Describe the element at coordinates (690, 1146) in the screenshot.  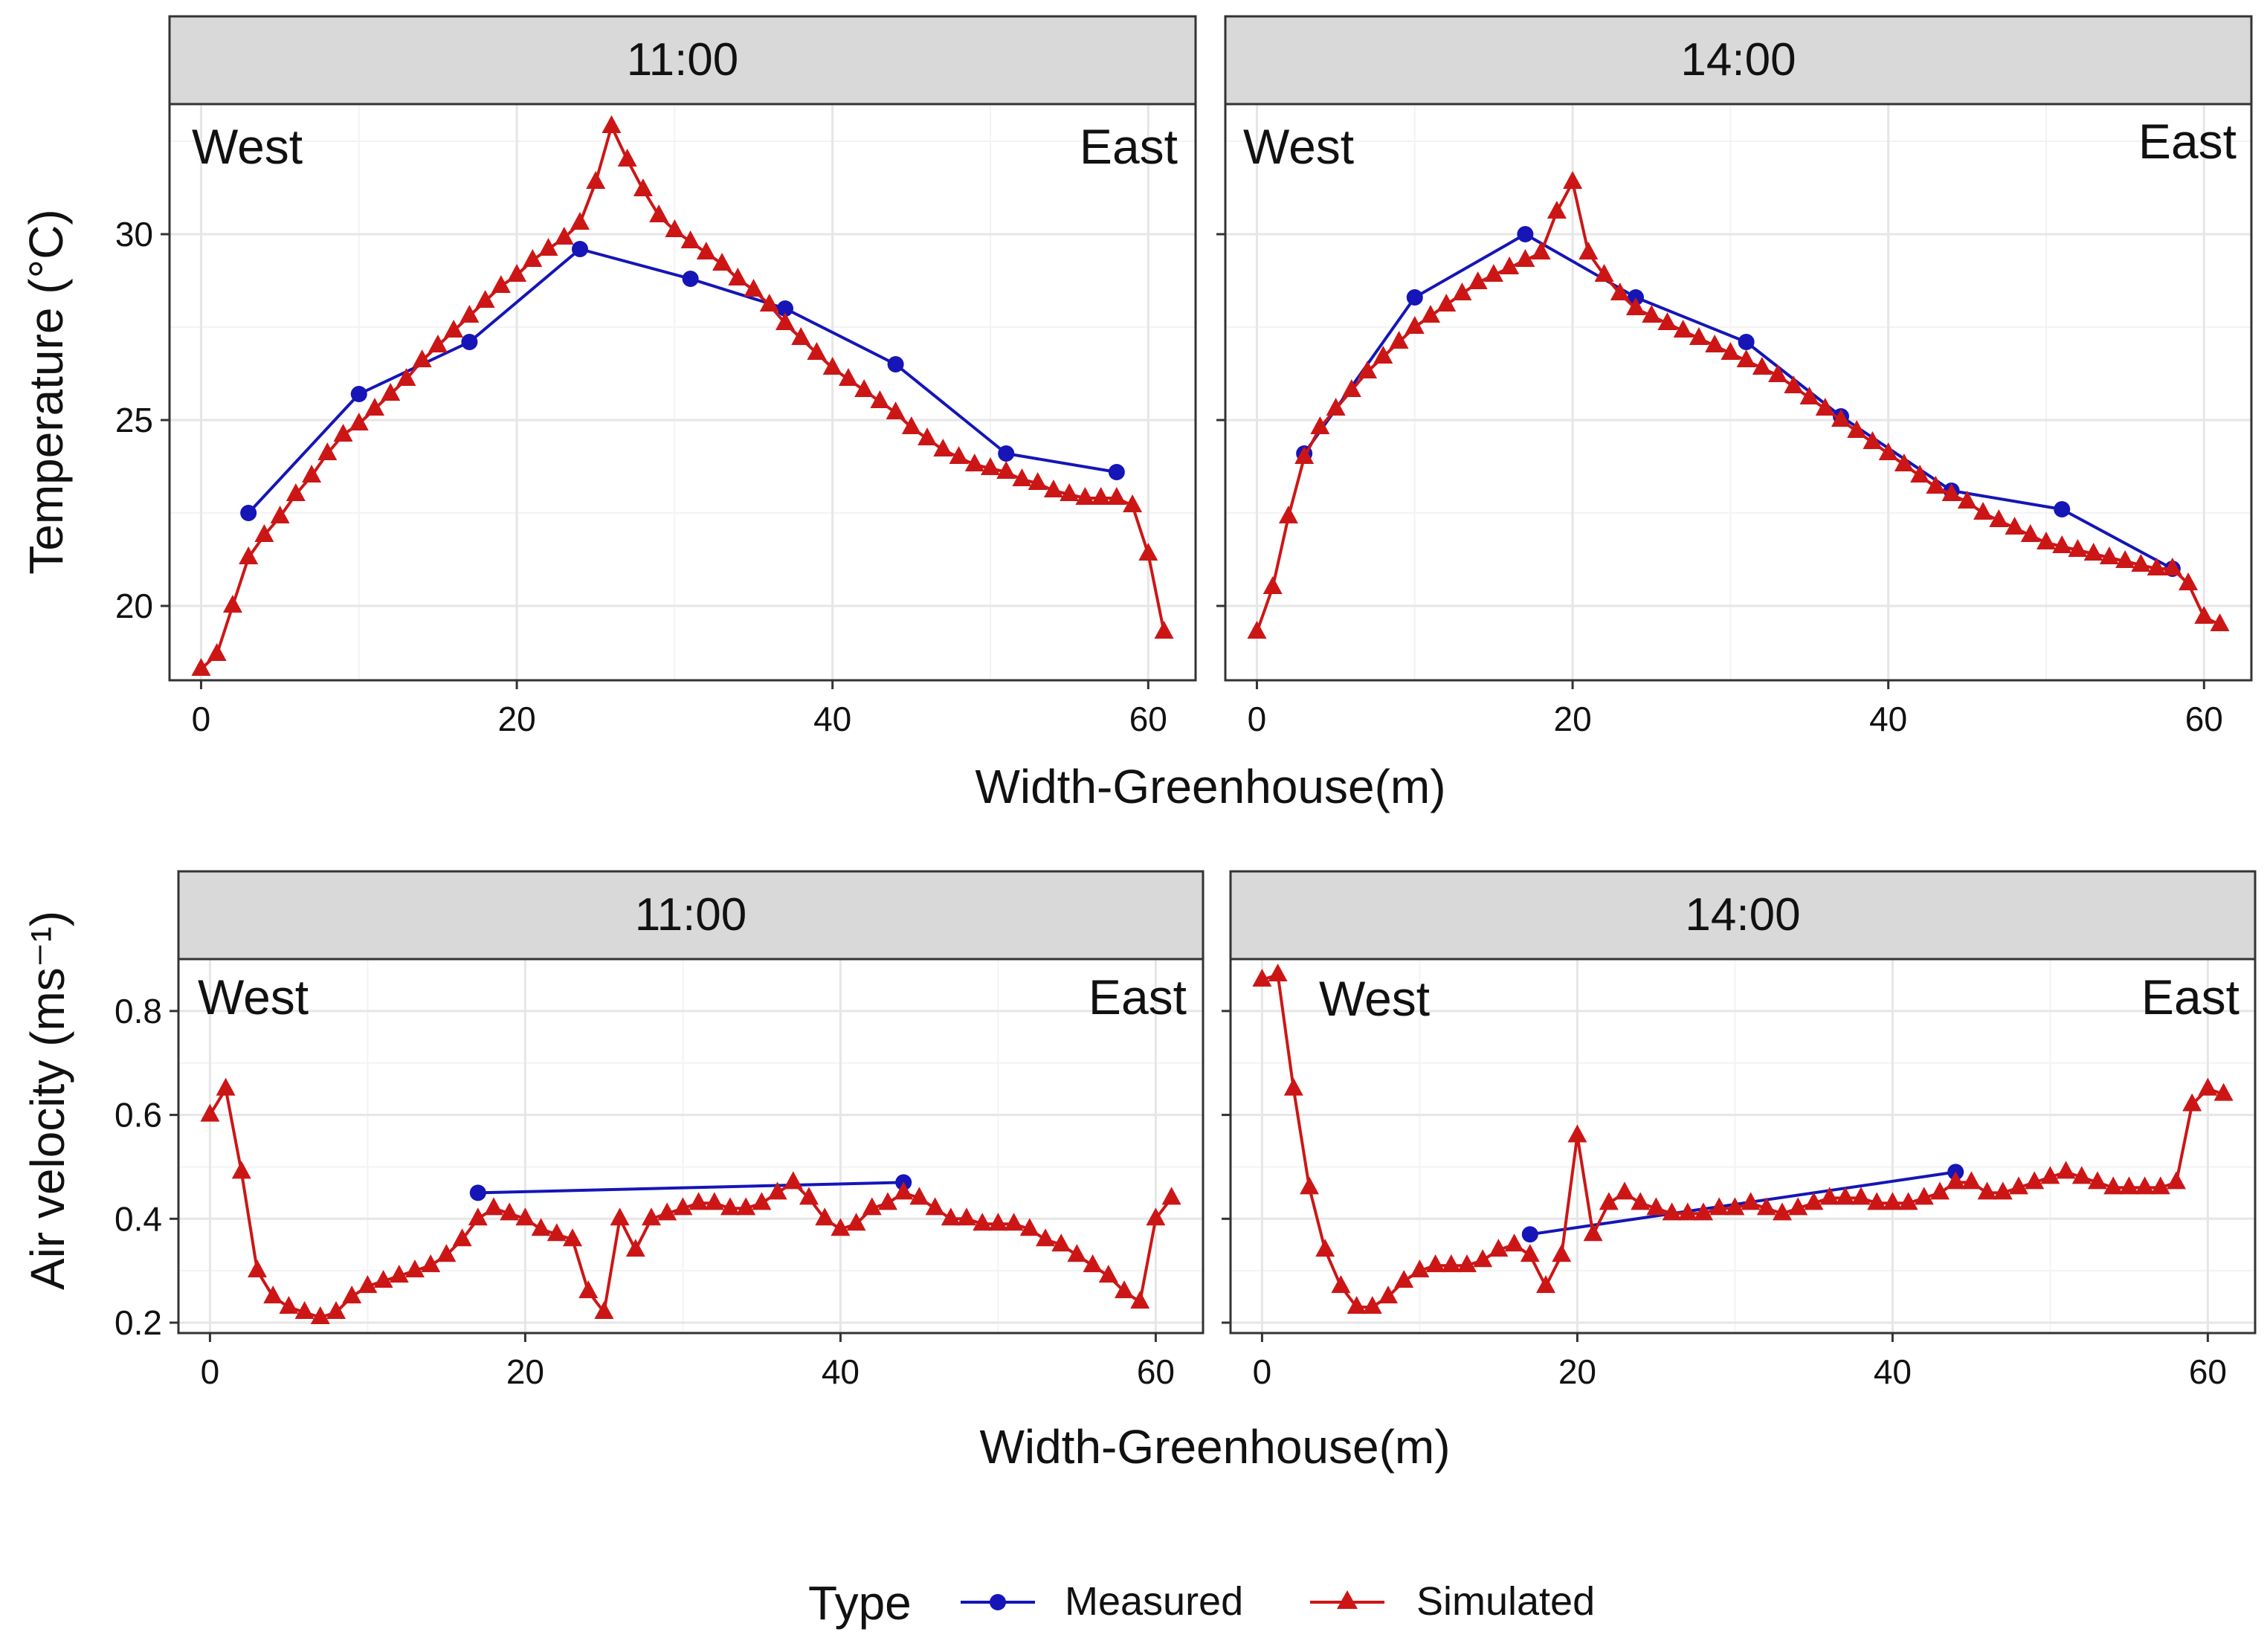
I see `grid-lines` at that location.